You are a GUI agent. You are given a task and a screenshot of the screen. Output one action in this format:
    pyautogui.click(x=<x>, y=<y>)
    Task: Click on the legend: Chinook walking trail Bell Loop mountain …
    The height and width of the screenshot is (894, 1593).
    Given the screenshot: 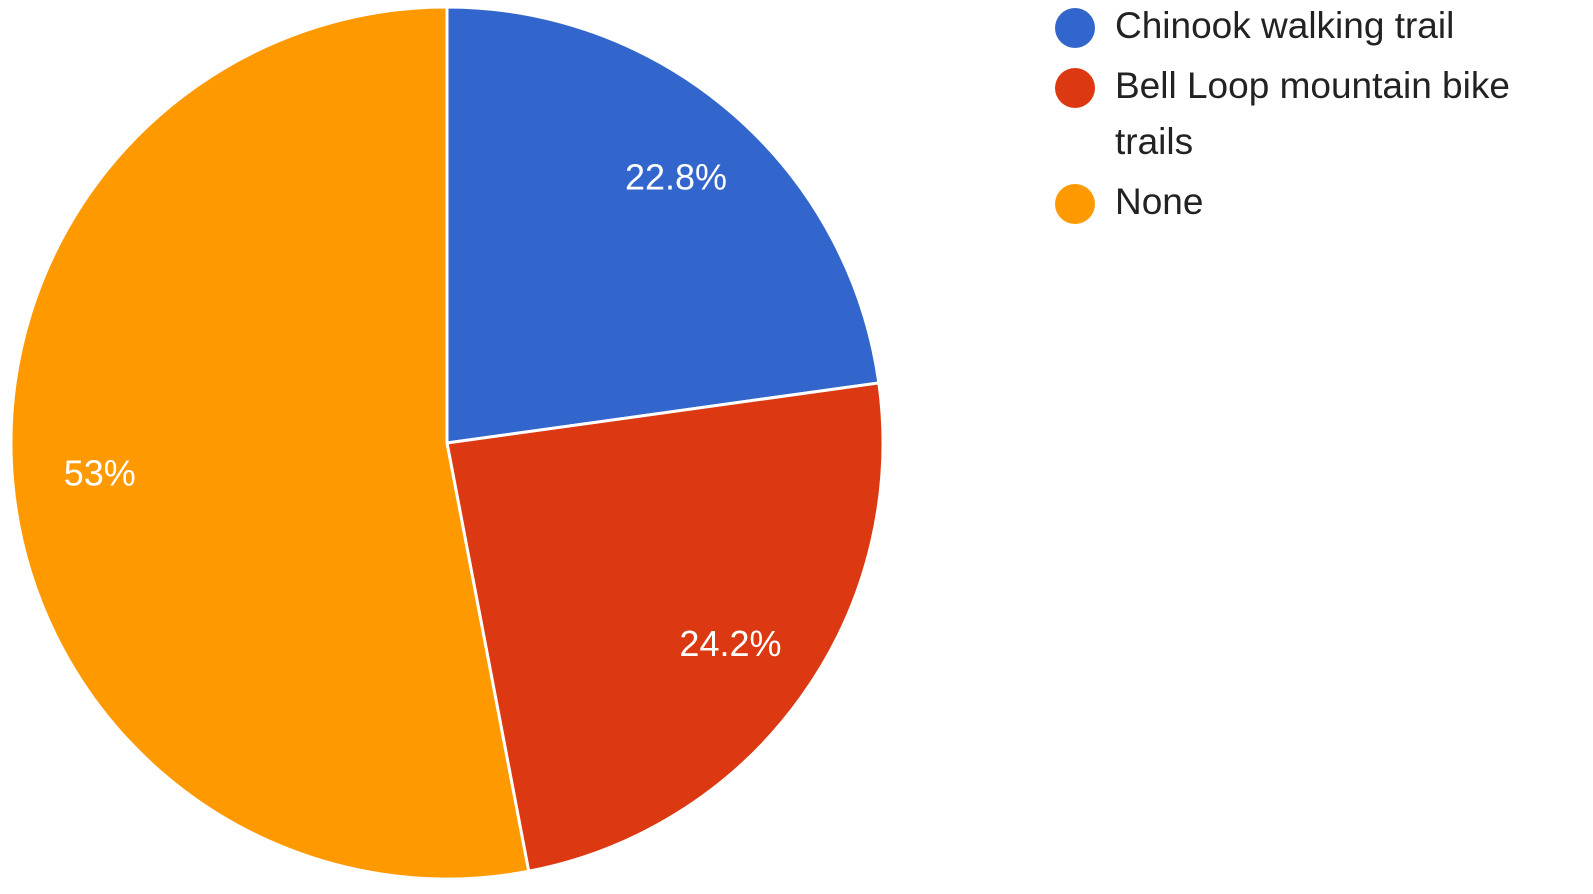 What is the action you would take?
    pyautogui.click(x=1315, y=122)
    